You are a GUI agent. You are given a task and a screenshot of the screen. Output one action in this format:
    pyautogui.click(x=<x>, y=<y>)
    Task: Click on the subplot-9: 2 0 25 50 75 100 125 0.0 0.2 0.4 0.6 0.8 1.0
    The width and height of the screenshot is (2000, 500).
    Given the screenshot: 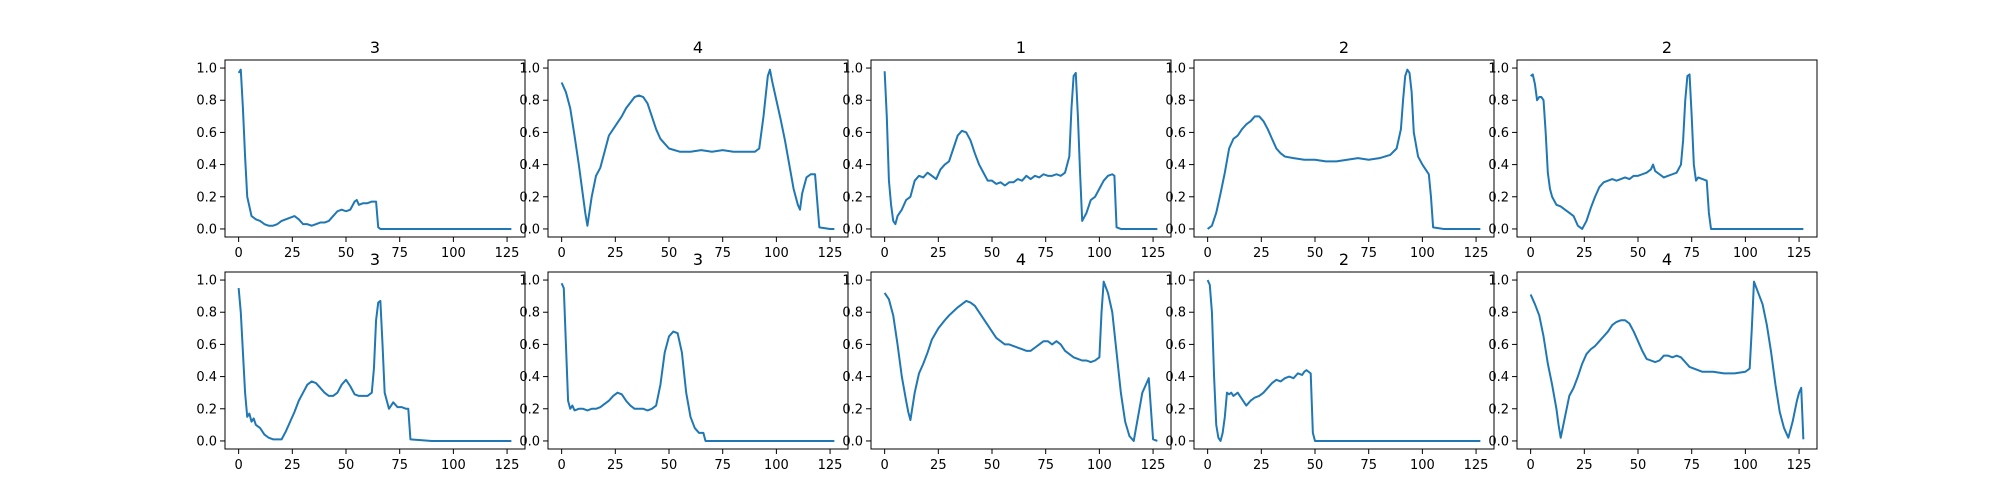 What is the action you would take?
    pyautogui.click(x=1330, y=361)
    